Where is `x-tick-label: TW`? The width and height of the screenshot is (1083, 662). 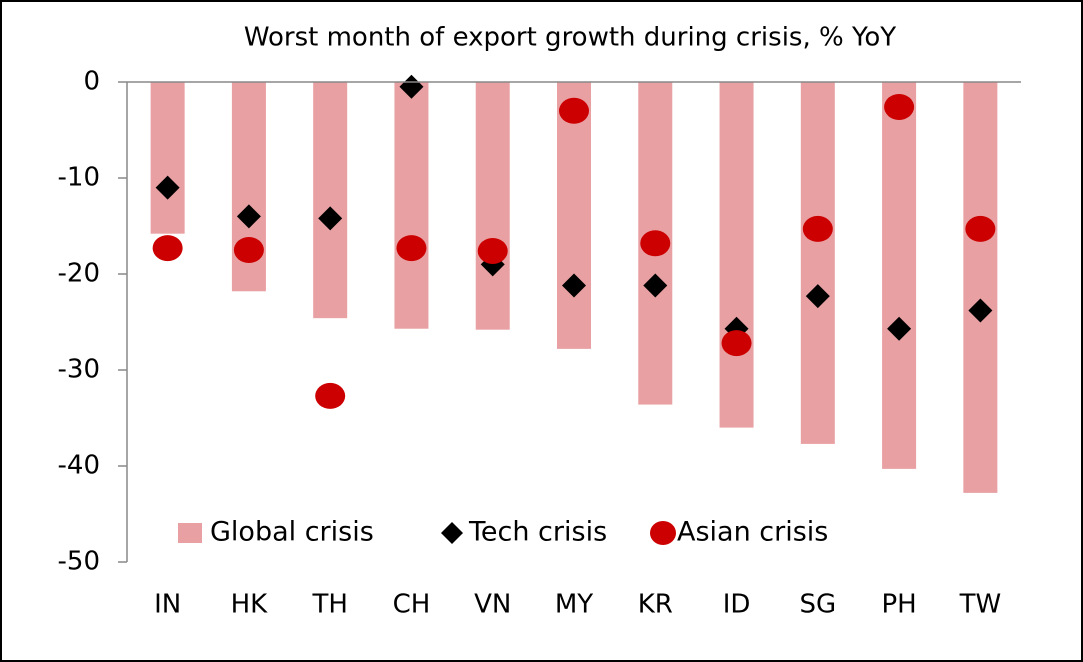 x-tick-label: TW is located at coordinates (980, 605).